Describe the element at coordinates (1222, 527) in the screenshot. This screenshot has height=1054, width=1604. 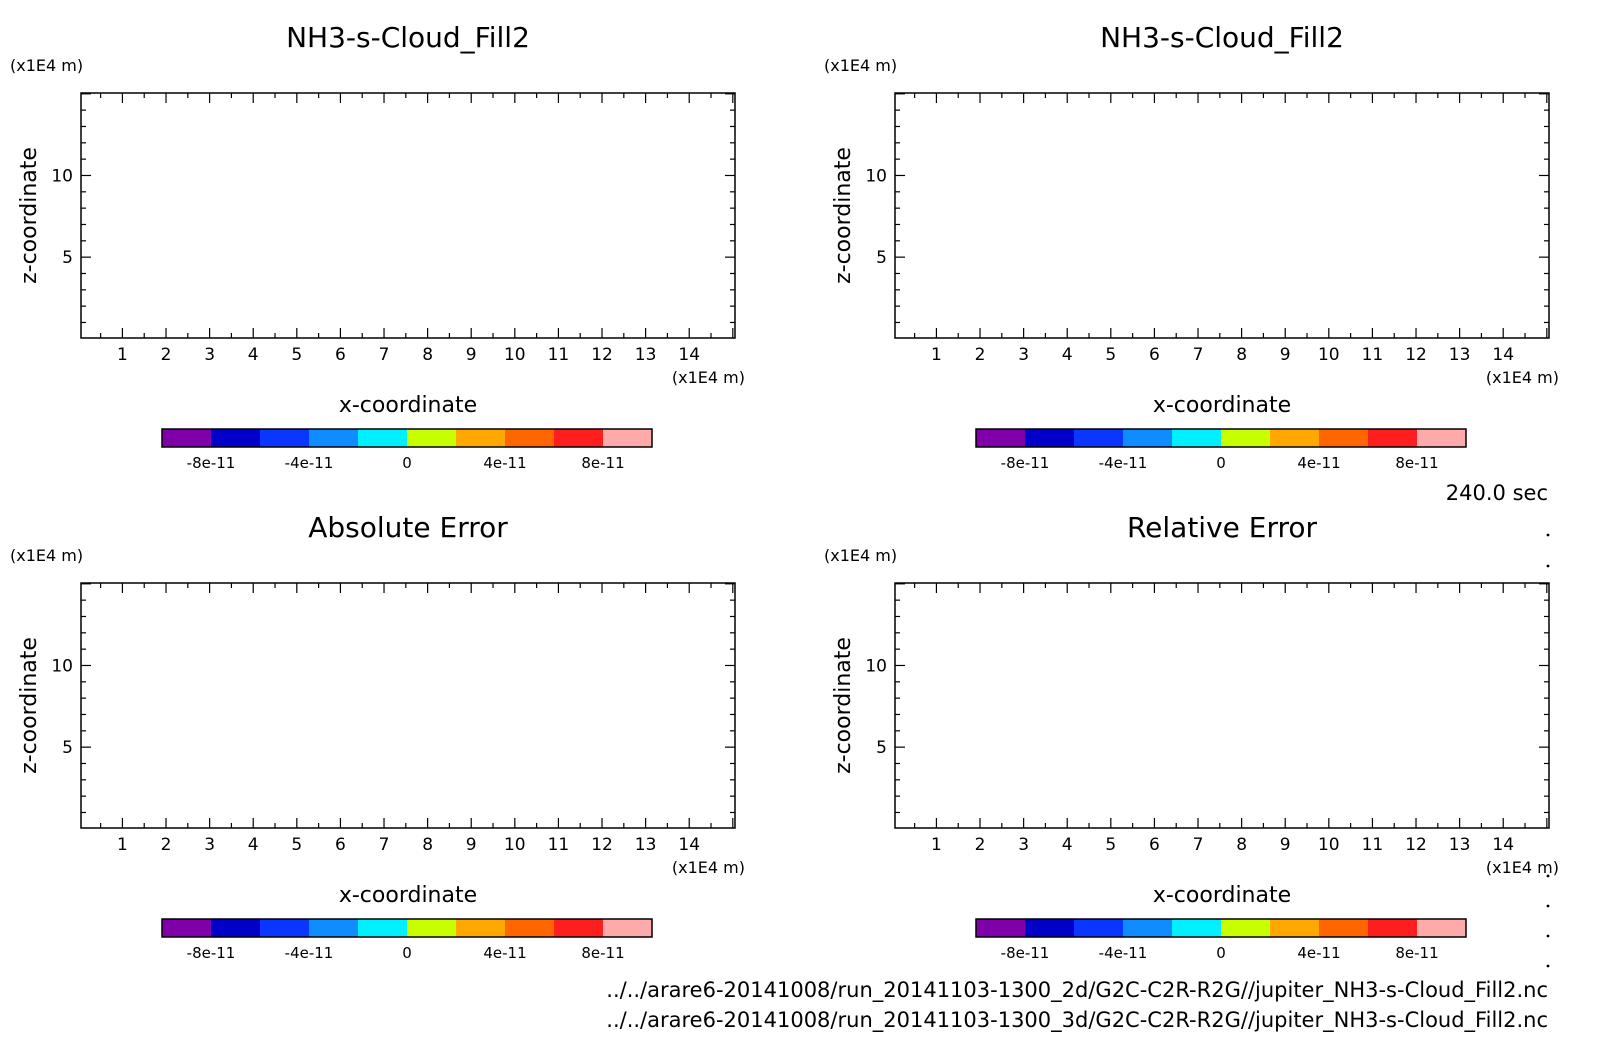
I see `panel-title: Relative Error` at that location.